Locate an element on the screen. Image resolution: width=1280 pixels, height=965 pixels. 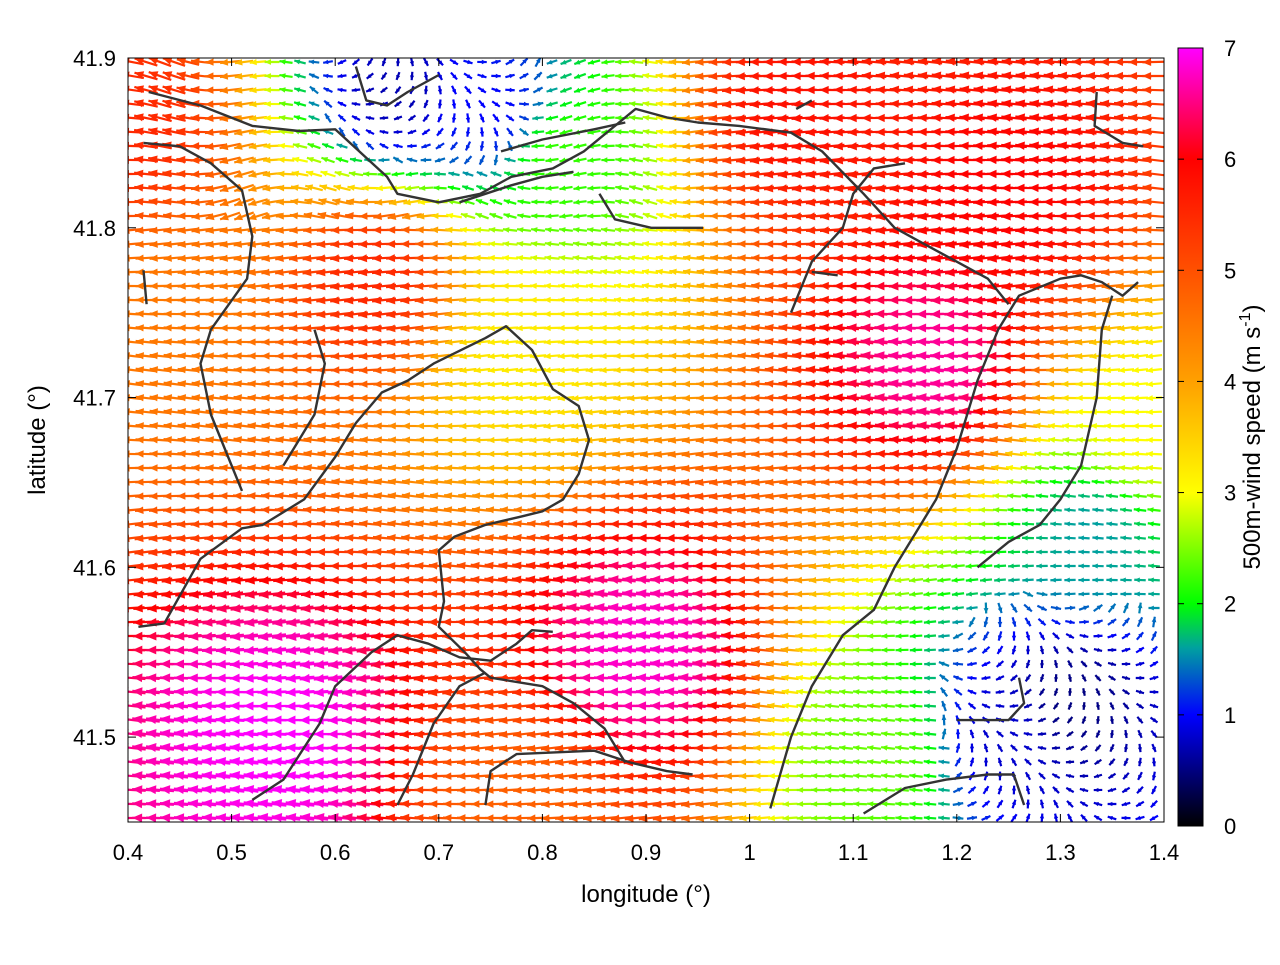
colorbar-title-close: ) is located at coordinates (1252, 309).